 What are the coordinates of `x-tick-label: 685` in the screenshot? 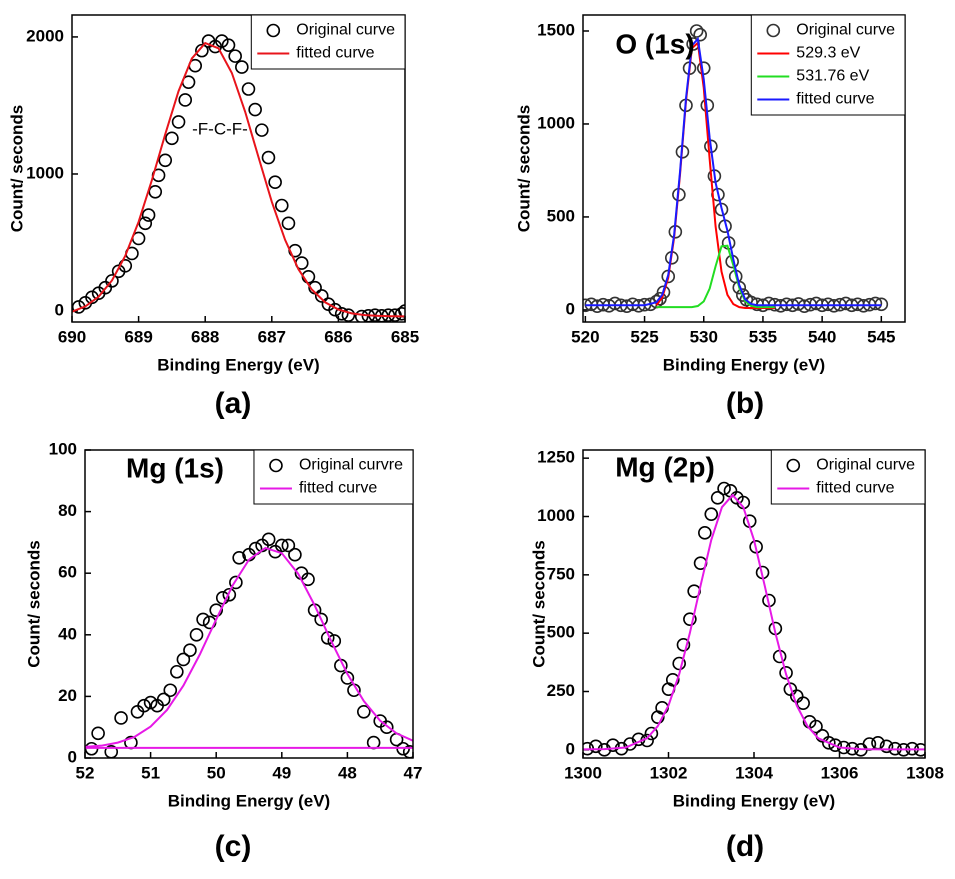 It's located at (405, 336).